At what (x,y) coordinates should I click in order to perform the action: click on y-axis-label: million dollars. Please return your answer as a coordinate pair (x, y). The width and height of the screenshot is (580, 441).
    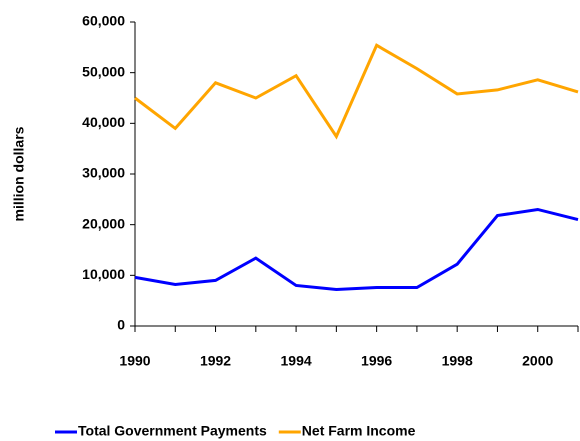
    Looking at the image, I should click on (19, 173).